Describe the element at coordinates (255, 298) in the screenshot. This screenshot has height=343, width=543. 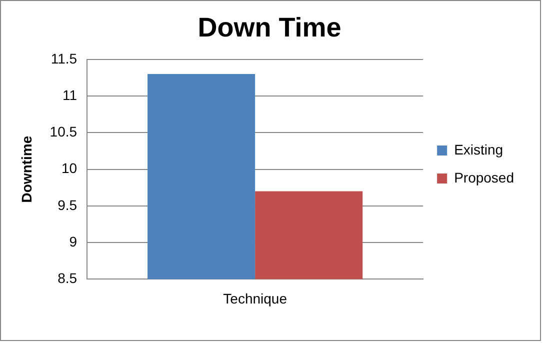
I see `x-tick-label: Technique` at that location.